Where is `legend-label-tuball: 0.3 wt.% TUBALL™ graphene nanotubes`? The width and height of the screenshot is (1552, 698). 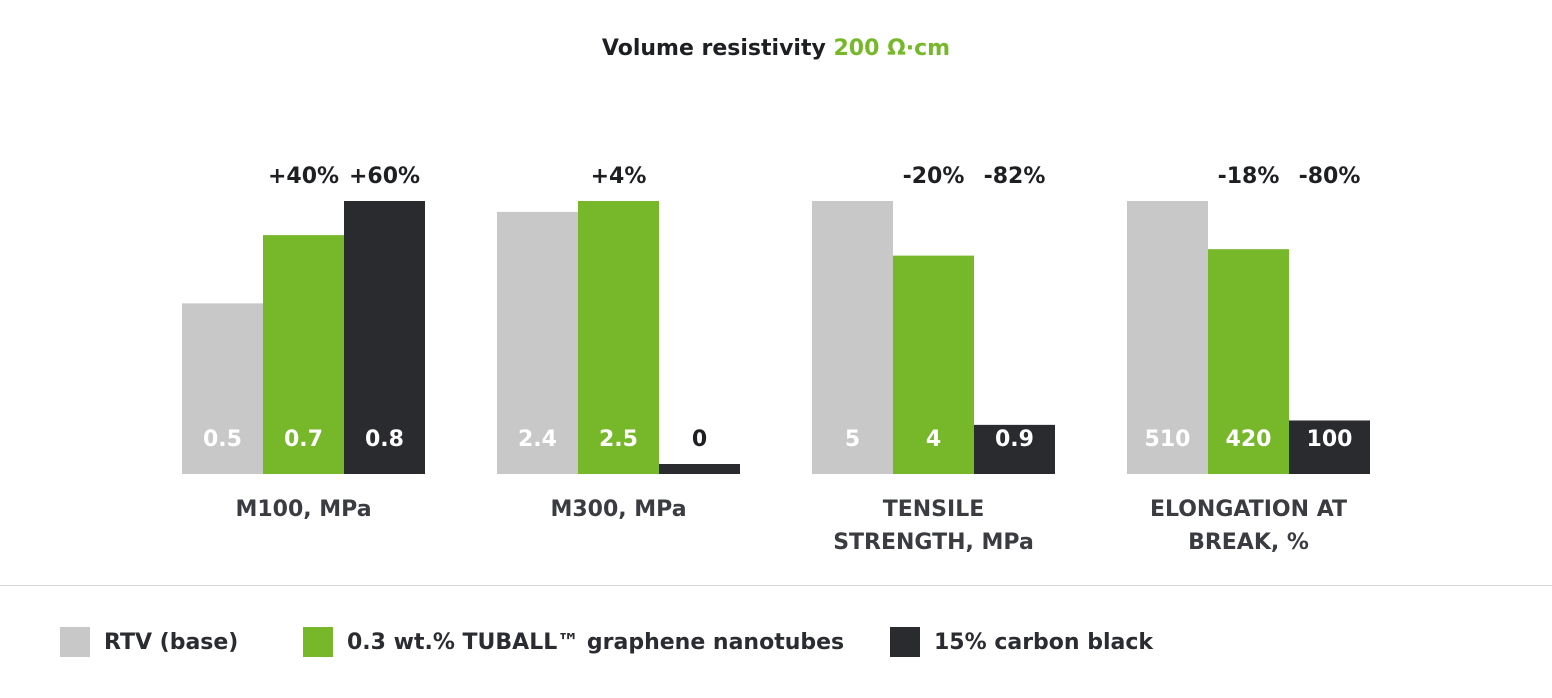
legend-label-tuball: 0.3 wt.% TUBALL™ graphene nanotubes is located at coordinates (596, 642).